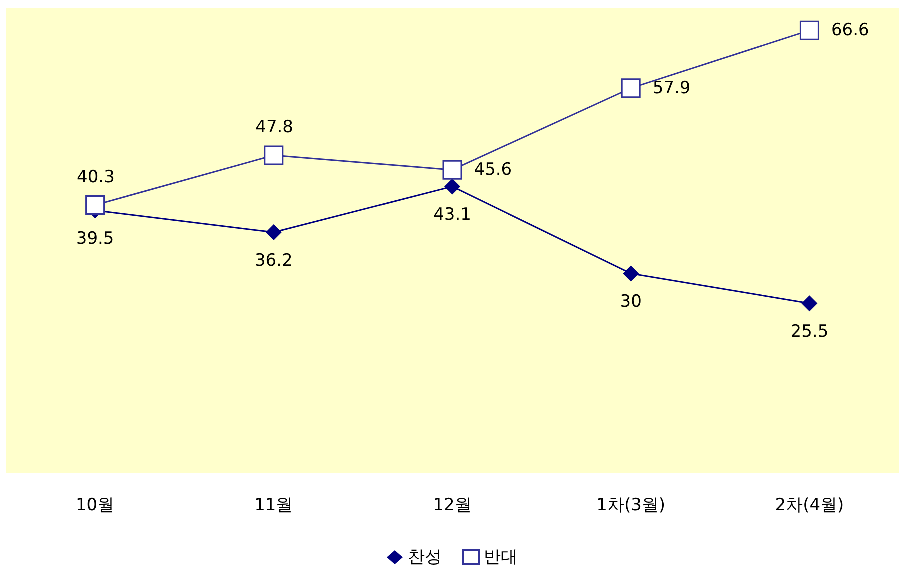 This screenshot has width=905, height=573. What do you see at coordinates (809, 506) in the screenshot?
I see `x-tick-label: 2차(4월)` at bounding box center [809, 506].